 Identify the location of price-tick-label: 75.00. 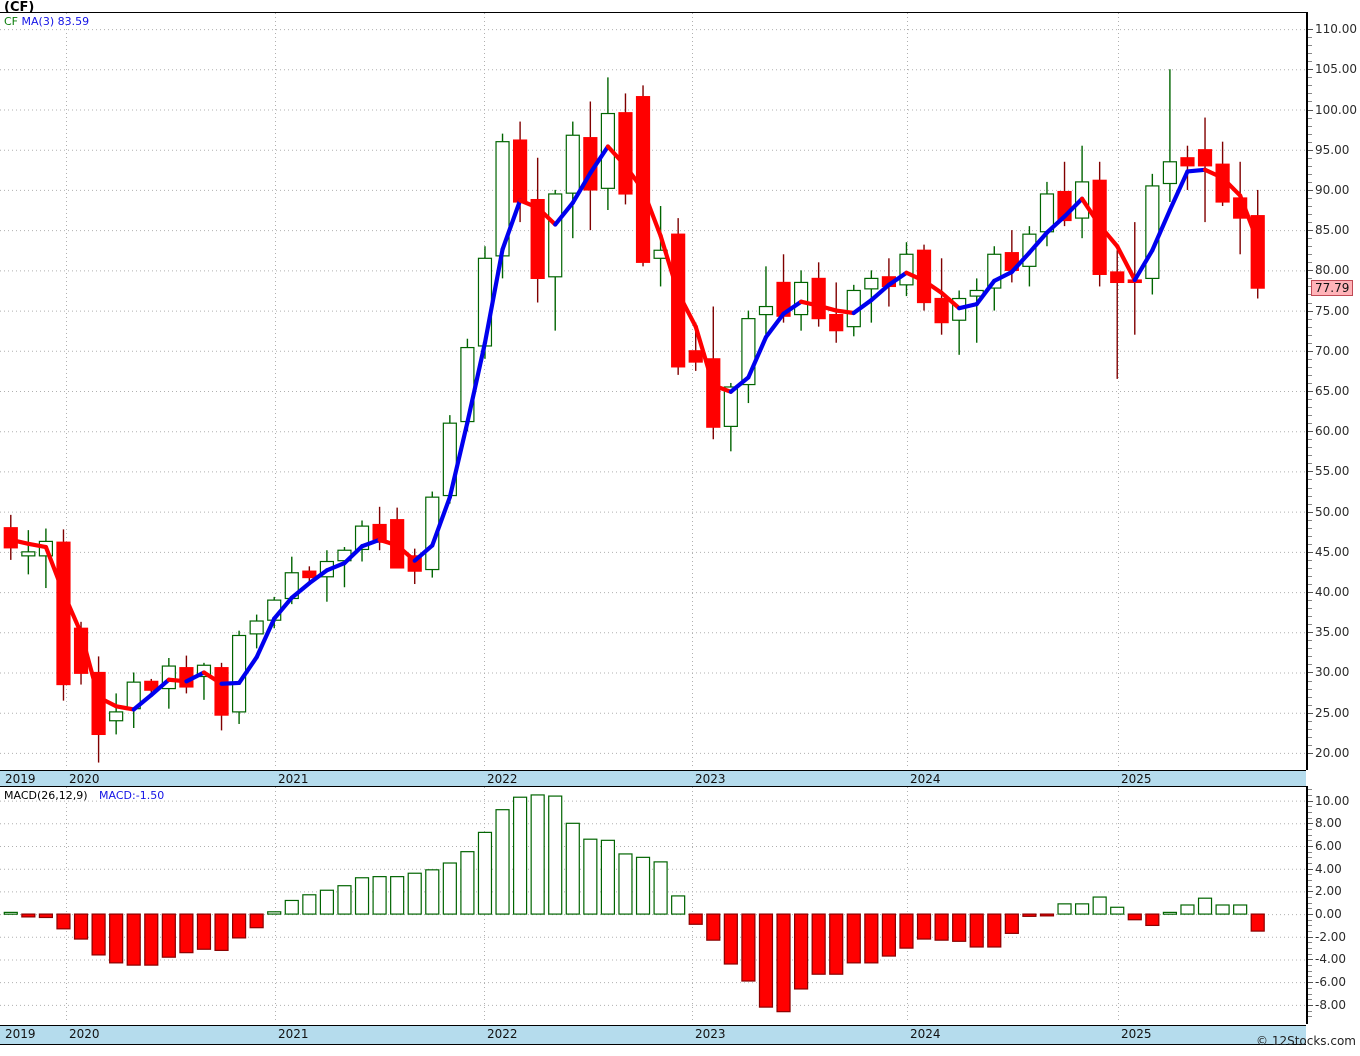
(1332, 310).